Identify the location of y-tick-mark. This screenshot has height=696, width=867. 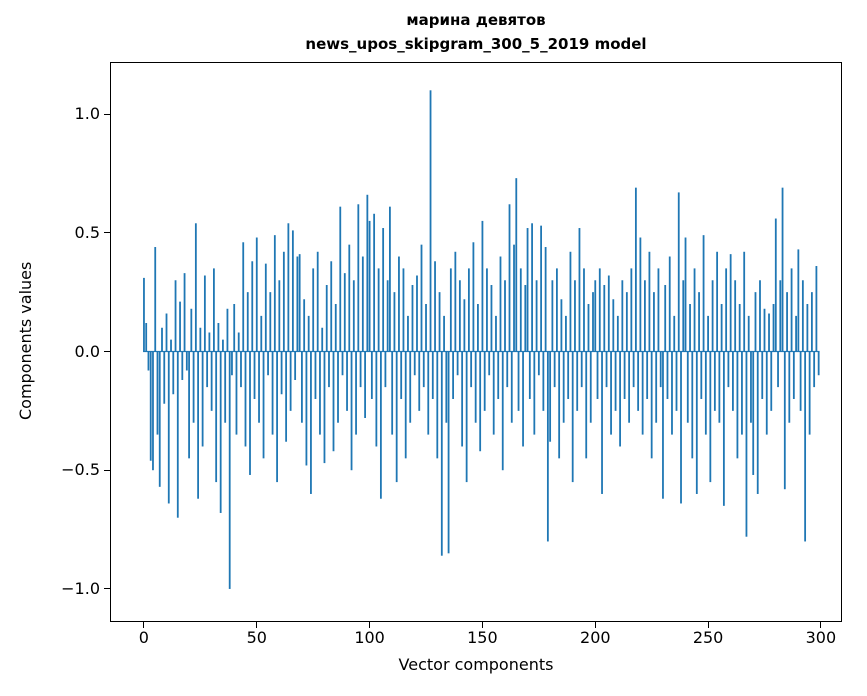
(107, 114).